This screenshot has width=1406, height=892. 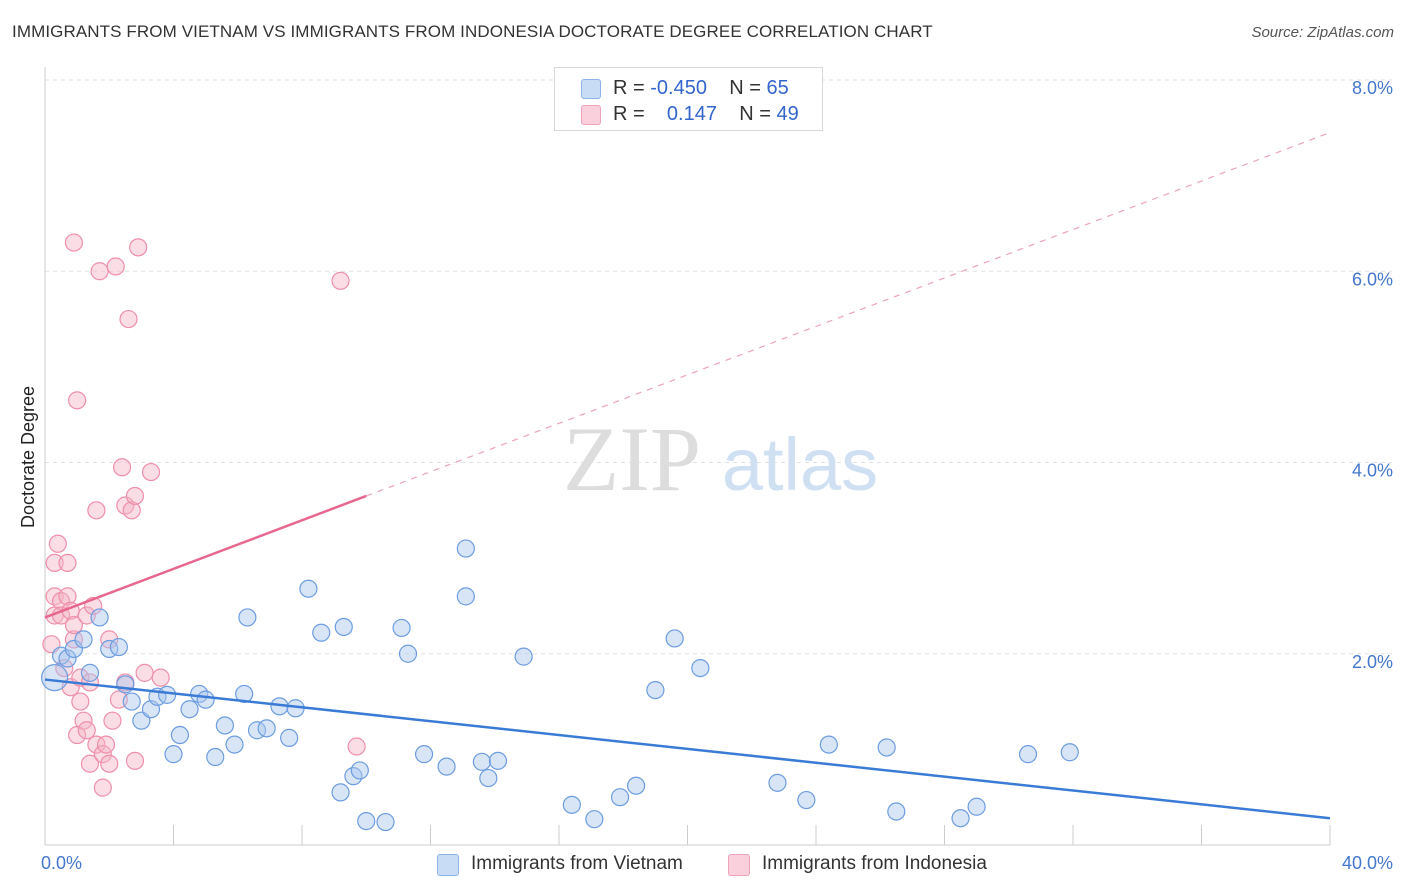 I want to click on correlation-legend: R = -0.450 N = 65 R = 0.147 N = 49, so click(x=688, y=99).